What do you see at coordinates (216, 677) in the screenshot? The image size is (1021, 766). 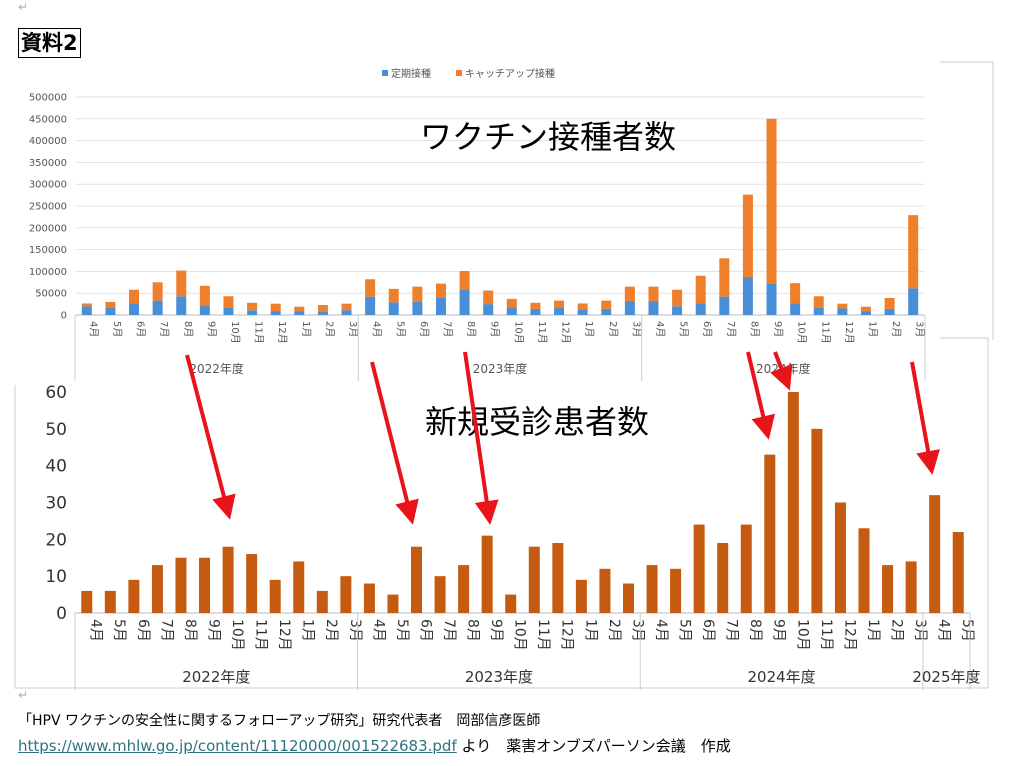 I see `group-label: 2022年度` at bounding box center [216, 677].